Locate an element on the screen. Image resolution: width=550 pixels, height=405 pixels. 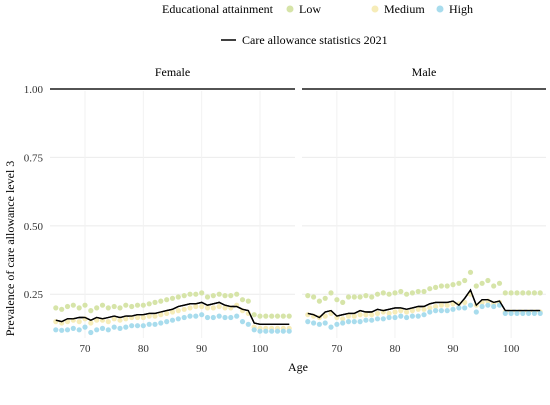
series-medium is located at coordinates (424, 306).